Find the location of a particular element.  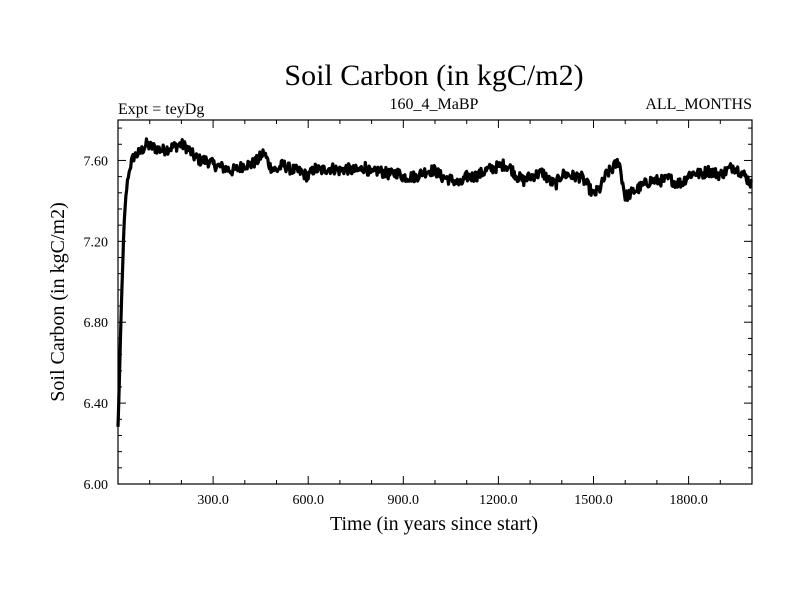

subtitle-center: 160_4_MaBP is located at coordinates (434, 104).